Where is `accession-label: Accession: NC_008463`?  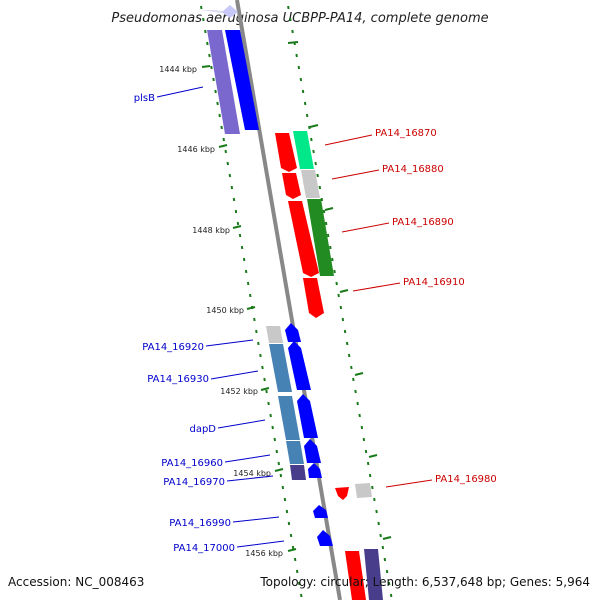 accession-label: Accession: NC_008463 is located at coordinates (76, 582).